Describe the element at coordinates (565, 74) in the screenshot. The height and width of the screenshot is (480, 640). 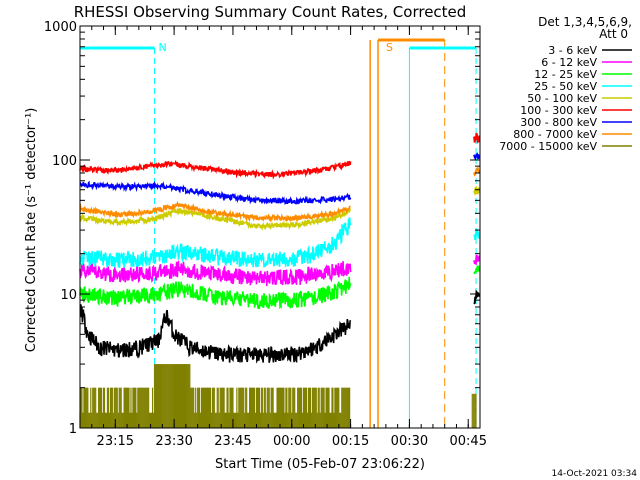
I see `legend-label: 12 - 25 keV` at that location.